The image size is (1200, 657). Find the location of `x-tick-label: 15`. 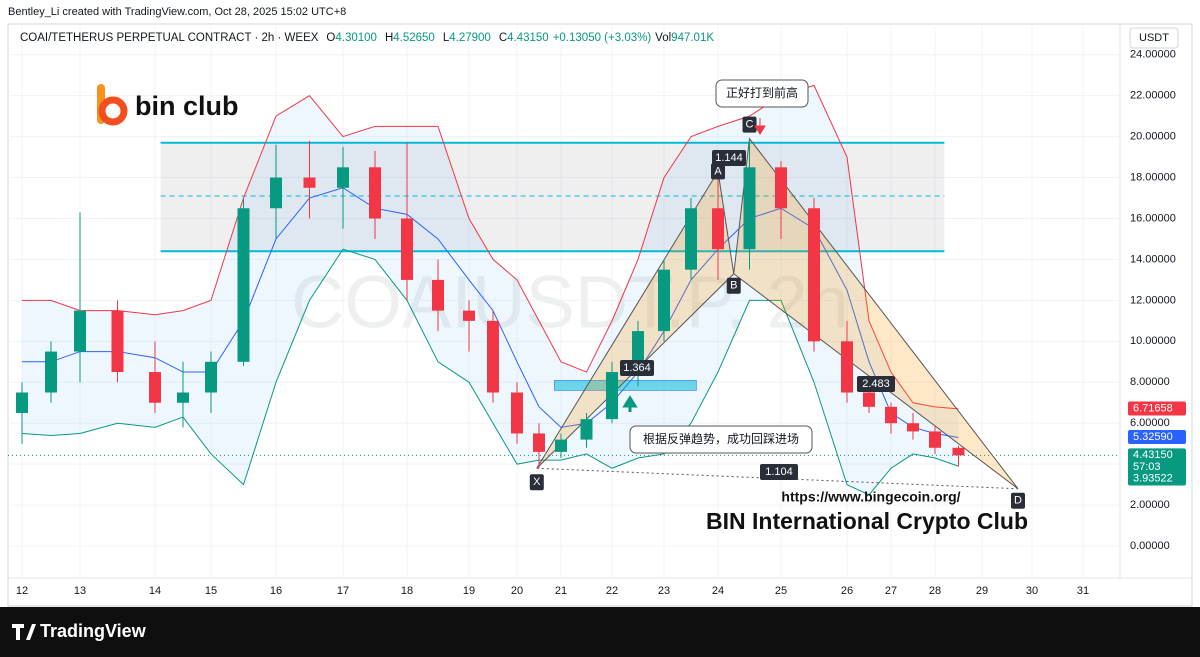

x-tick-label: 15 is located at coordinates (211, 591).